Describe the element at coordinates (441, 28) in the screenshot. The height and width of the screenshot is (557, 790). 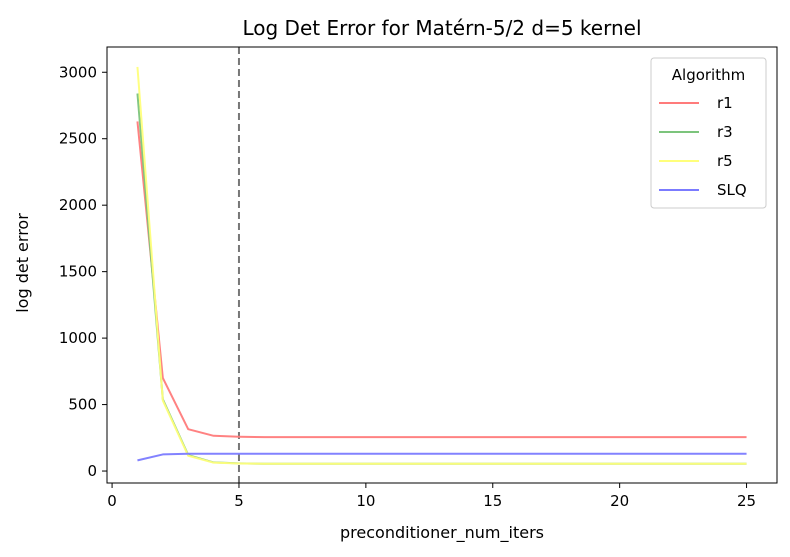
I see `chart-title: Log Det Error for Matérn-5/2 d=5 kernel` at that location.